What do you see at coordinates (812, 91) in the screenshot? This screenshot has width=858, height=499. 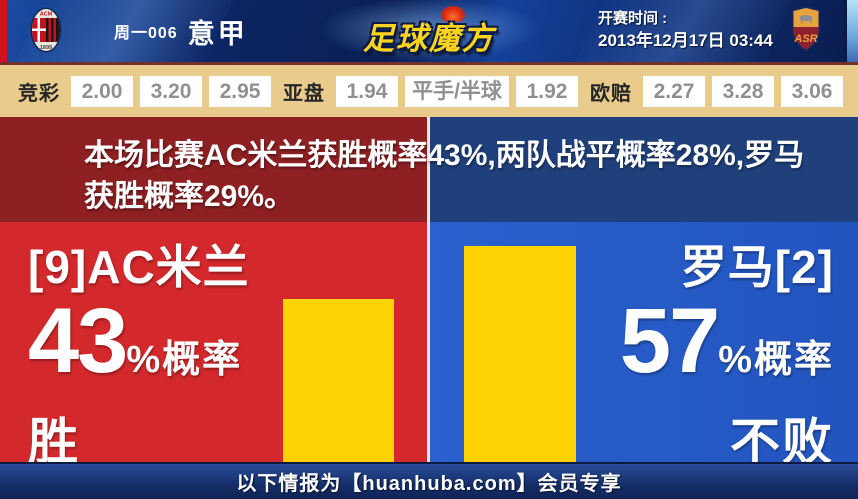 I see `odds-value-away: 3.06` at bounding box center [812, 91].